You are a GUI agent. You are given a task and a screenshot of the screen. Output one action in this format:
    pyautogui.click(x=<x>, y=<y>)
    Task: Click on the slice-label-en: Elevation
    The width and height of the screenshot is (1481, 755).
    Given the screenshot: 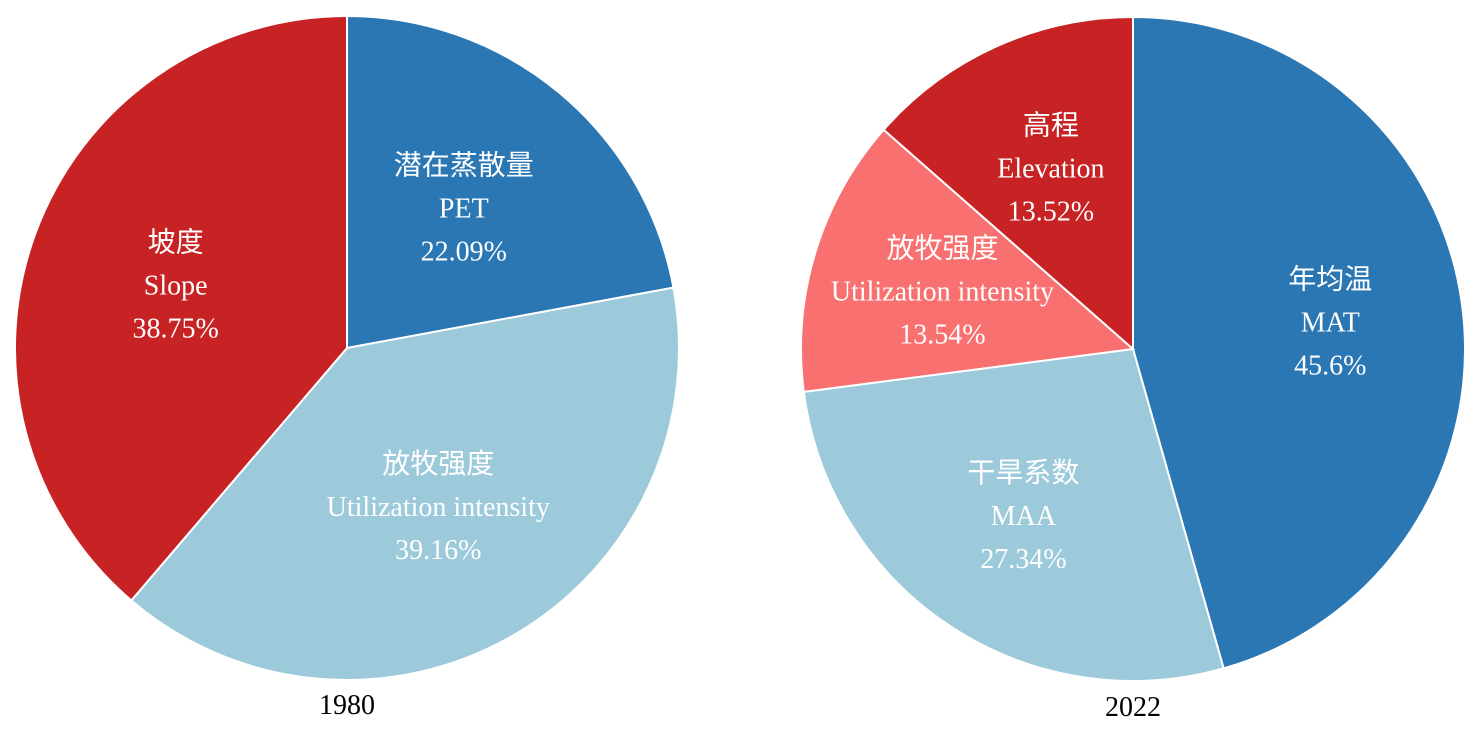 What is the action you would take?
    pyautogui.click(x=1050, y=168)
    